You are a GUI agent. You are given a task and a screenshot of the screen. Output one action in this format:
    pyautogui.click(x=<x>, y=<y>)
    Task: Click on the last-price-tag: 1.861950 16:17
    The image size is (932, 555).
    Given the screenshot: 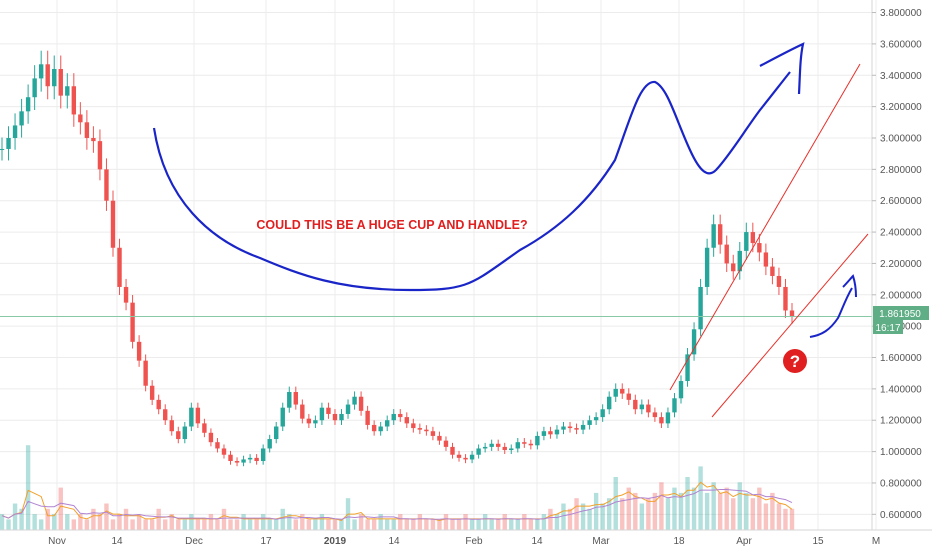 What is the action you would take?
    pyautogui.click(x=901, y=320)
    